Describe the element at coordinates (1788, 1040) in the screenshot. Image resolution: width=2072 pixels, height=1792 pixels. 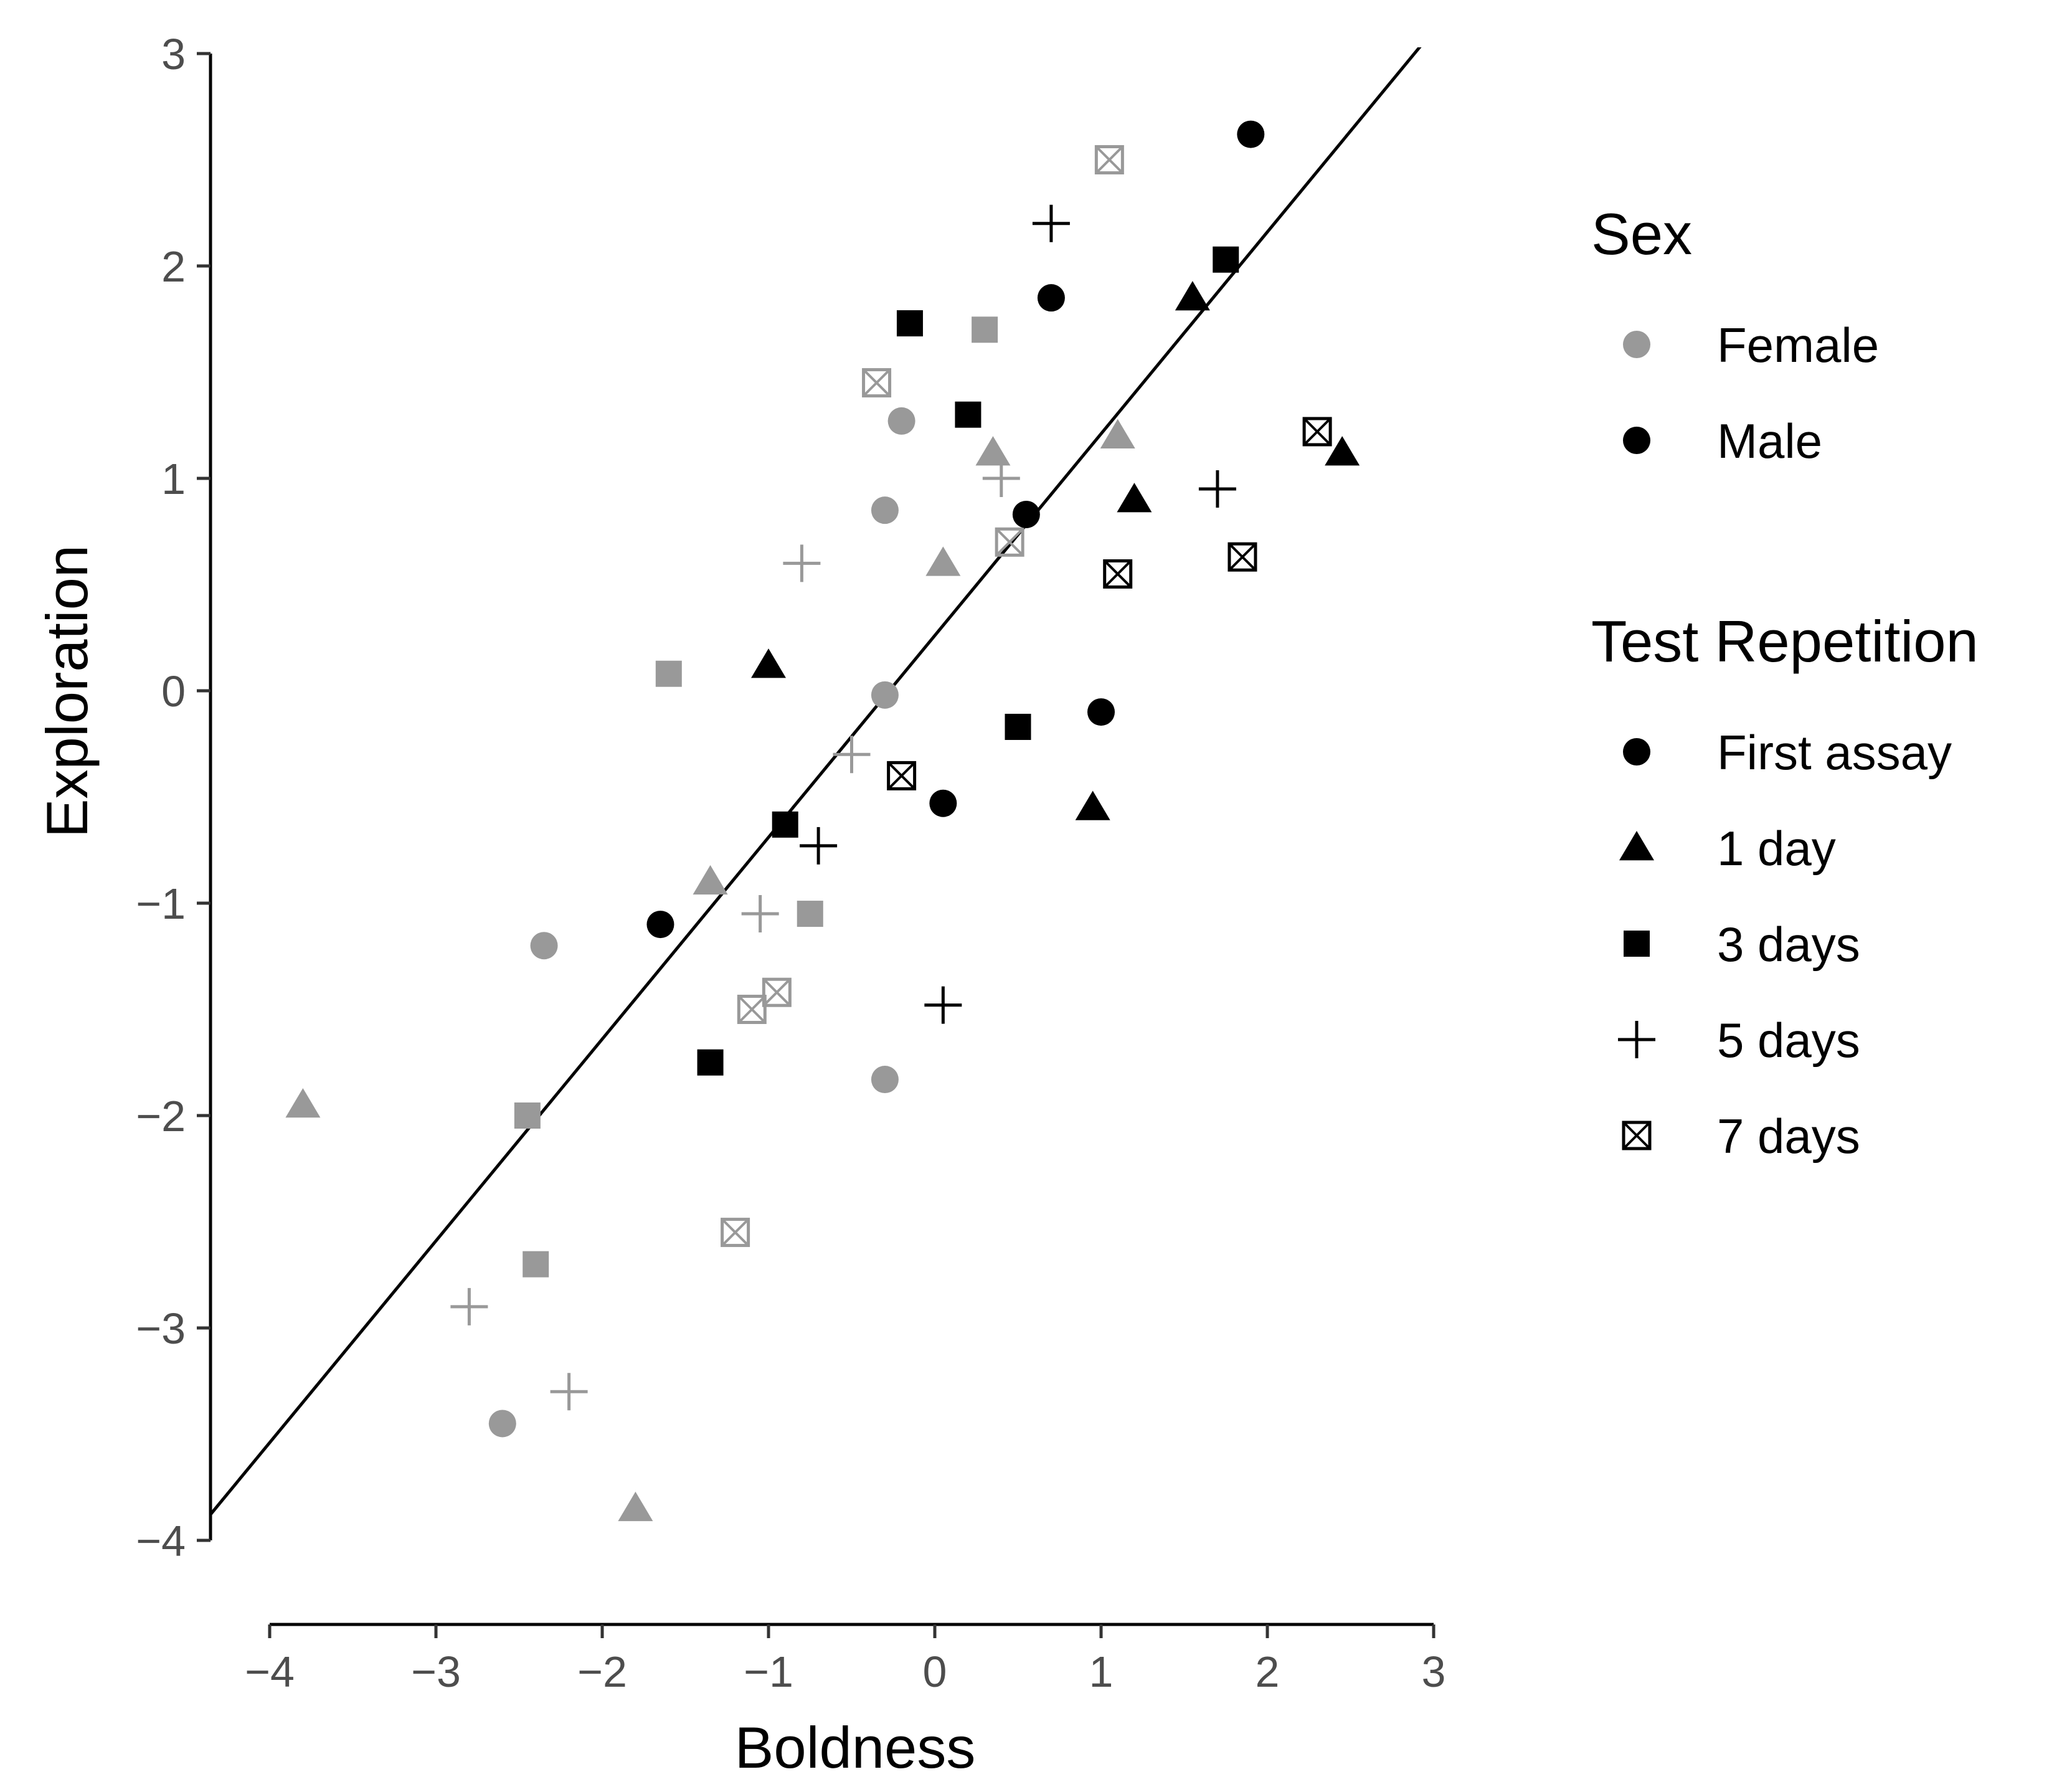
I see `legend-repetition-label: 5 days` at that location.